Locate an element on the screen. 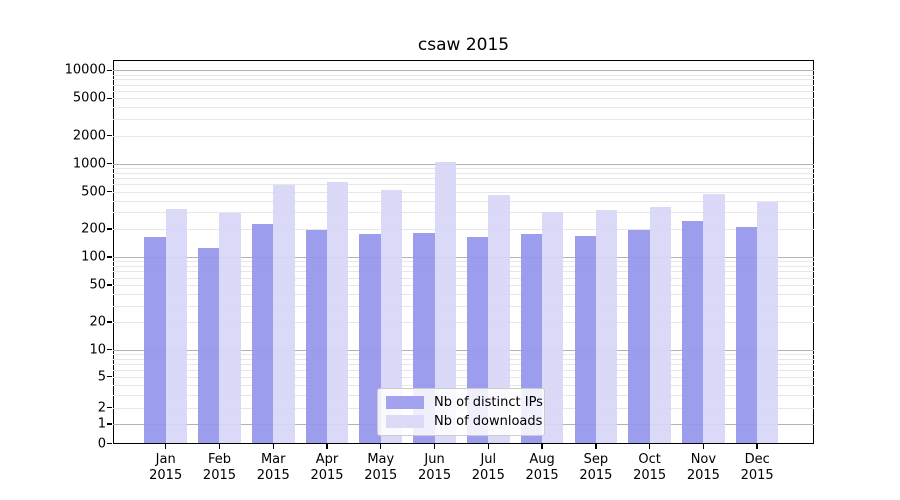 The height and width of the screenshot is (500, 900). y-tick-label-5000: 5000 is located at coordinates (89, 98).